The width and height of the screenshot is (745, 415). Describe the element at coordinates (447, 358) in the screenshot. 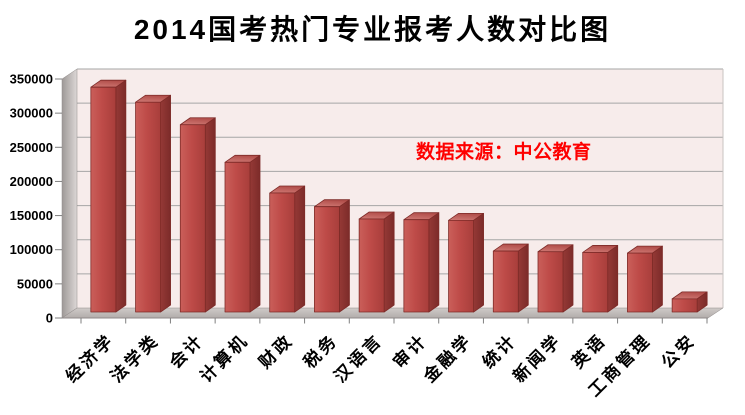

I see `x-axis-label: 金融学` at that location.